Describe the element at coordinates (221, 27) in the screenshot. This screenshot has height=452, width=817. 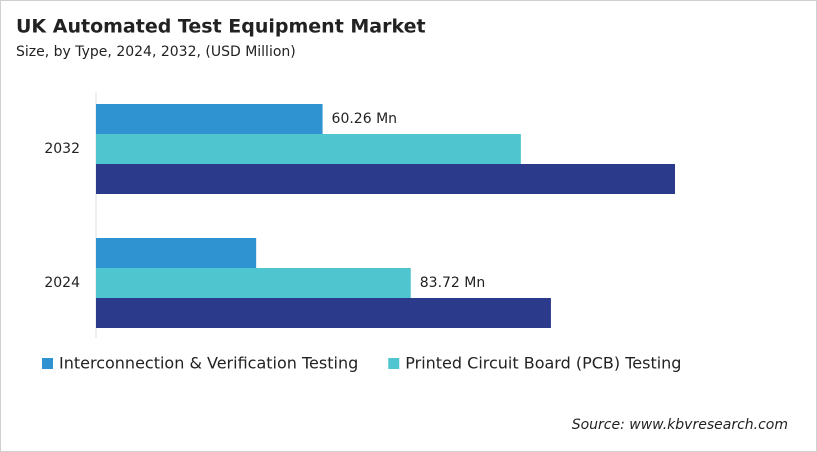
I see `chart-title: UK Automated Test Equipment Market` at that location.